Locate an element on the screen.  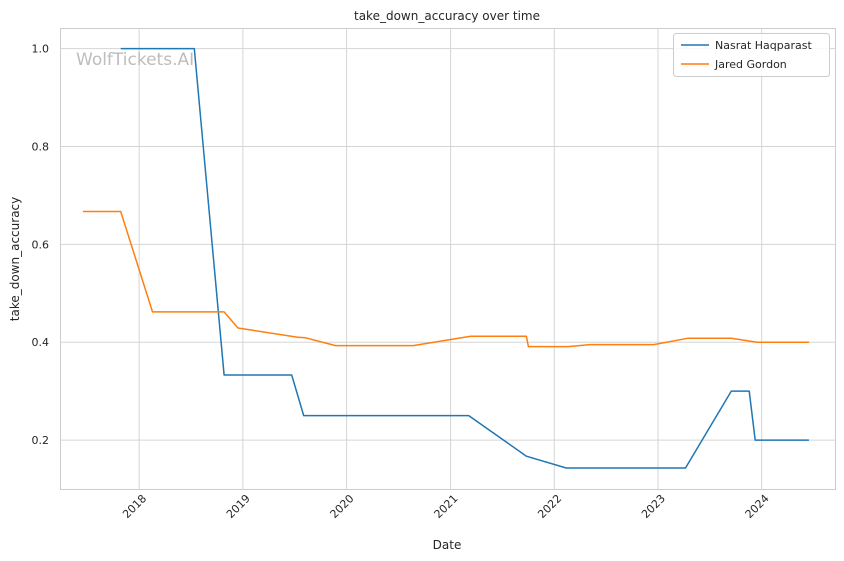
y-tick-label: 0.8 is located at coordinates (41, 146).